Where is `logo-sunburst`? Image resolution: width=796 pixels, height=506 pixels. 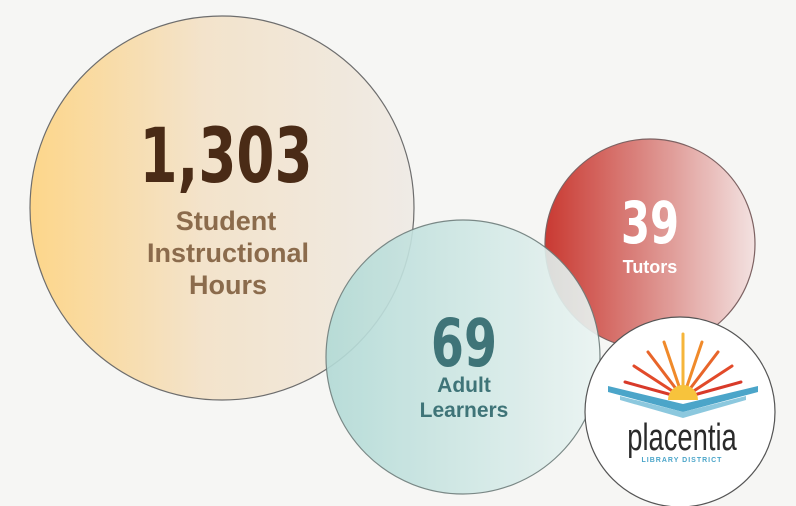 logo-sunburst is located at coordinates (683, 366).